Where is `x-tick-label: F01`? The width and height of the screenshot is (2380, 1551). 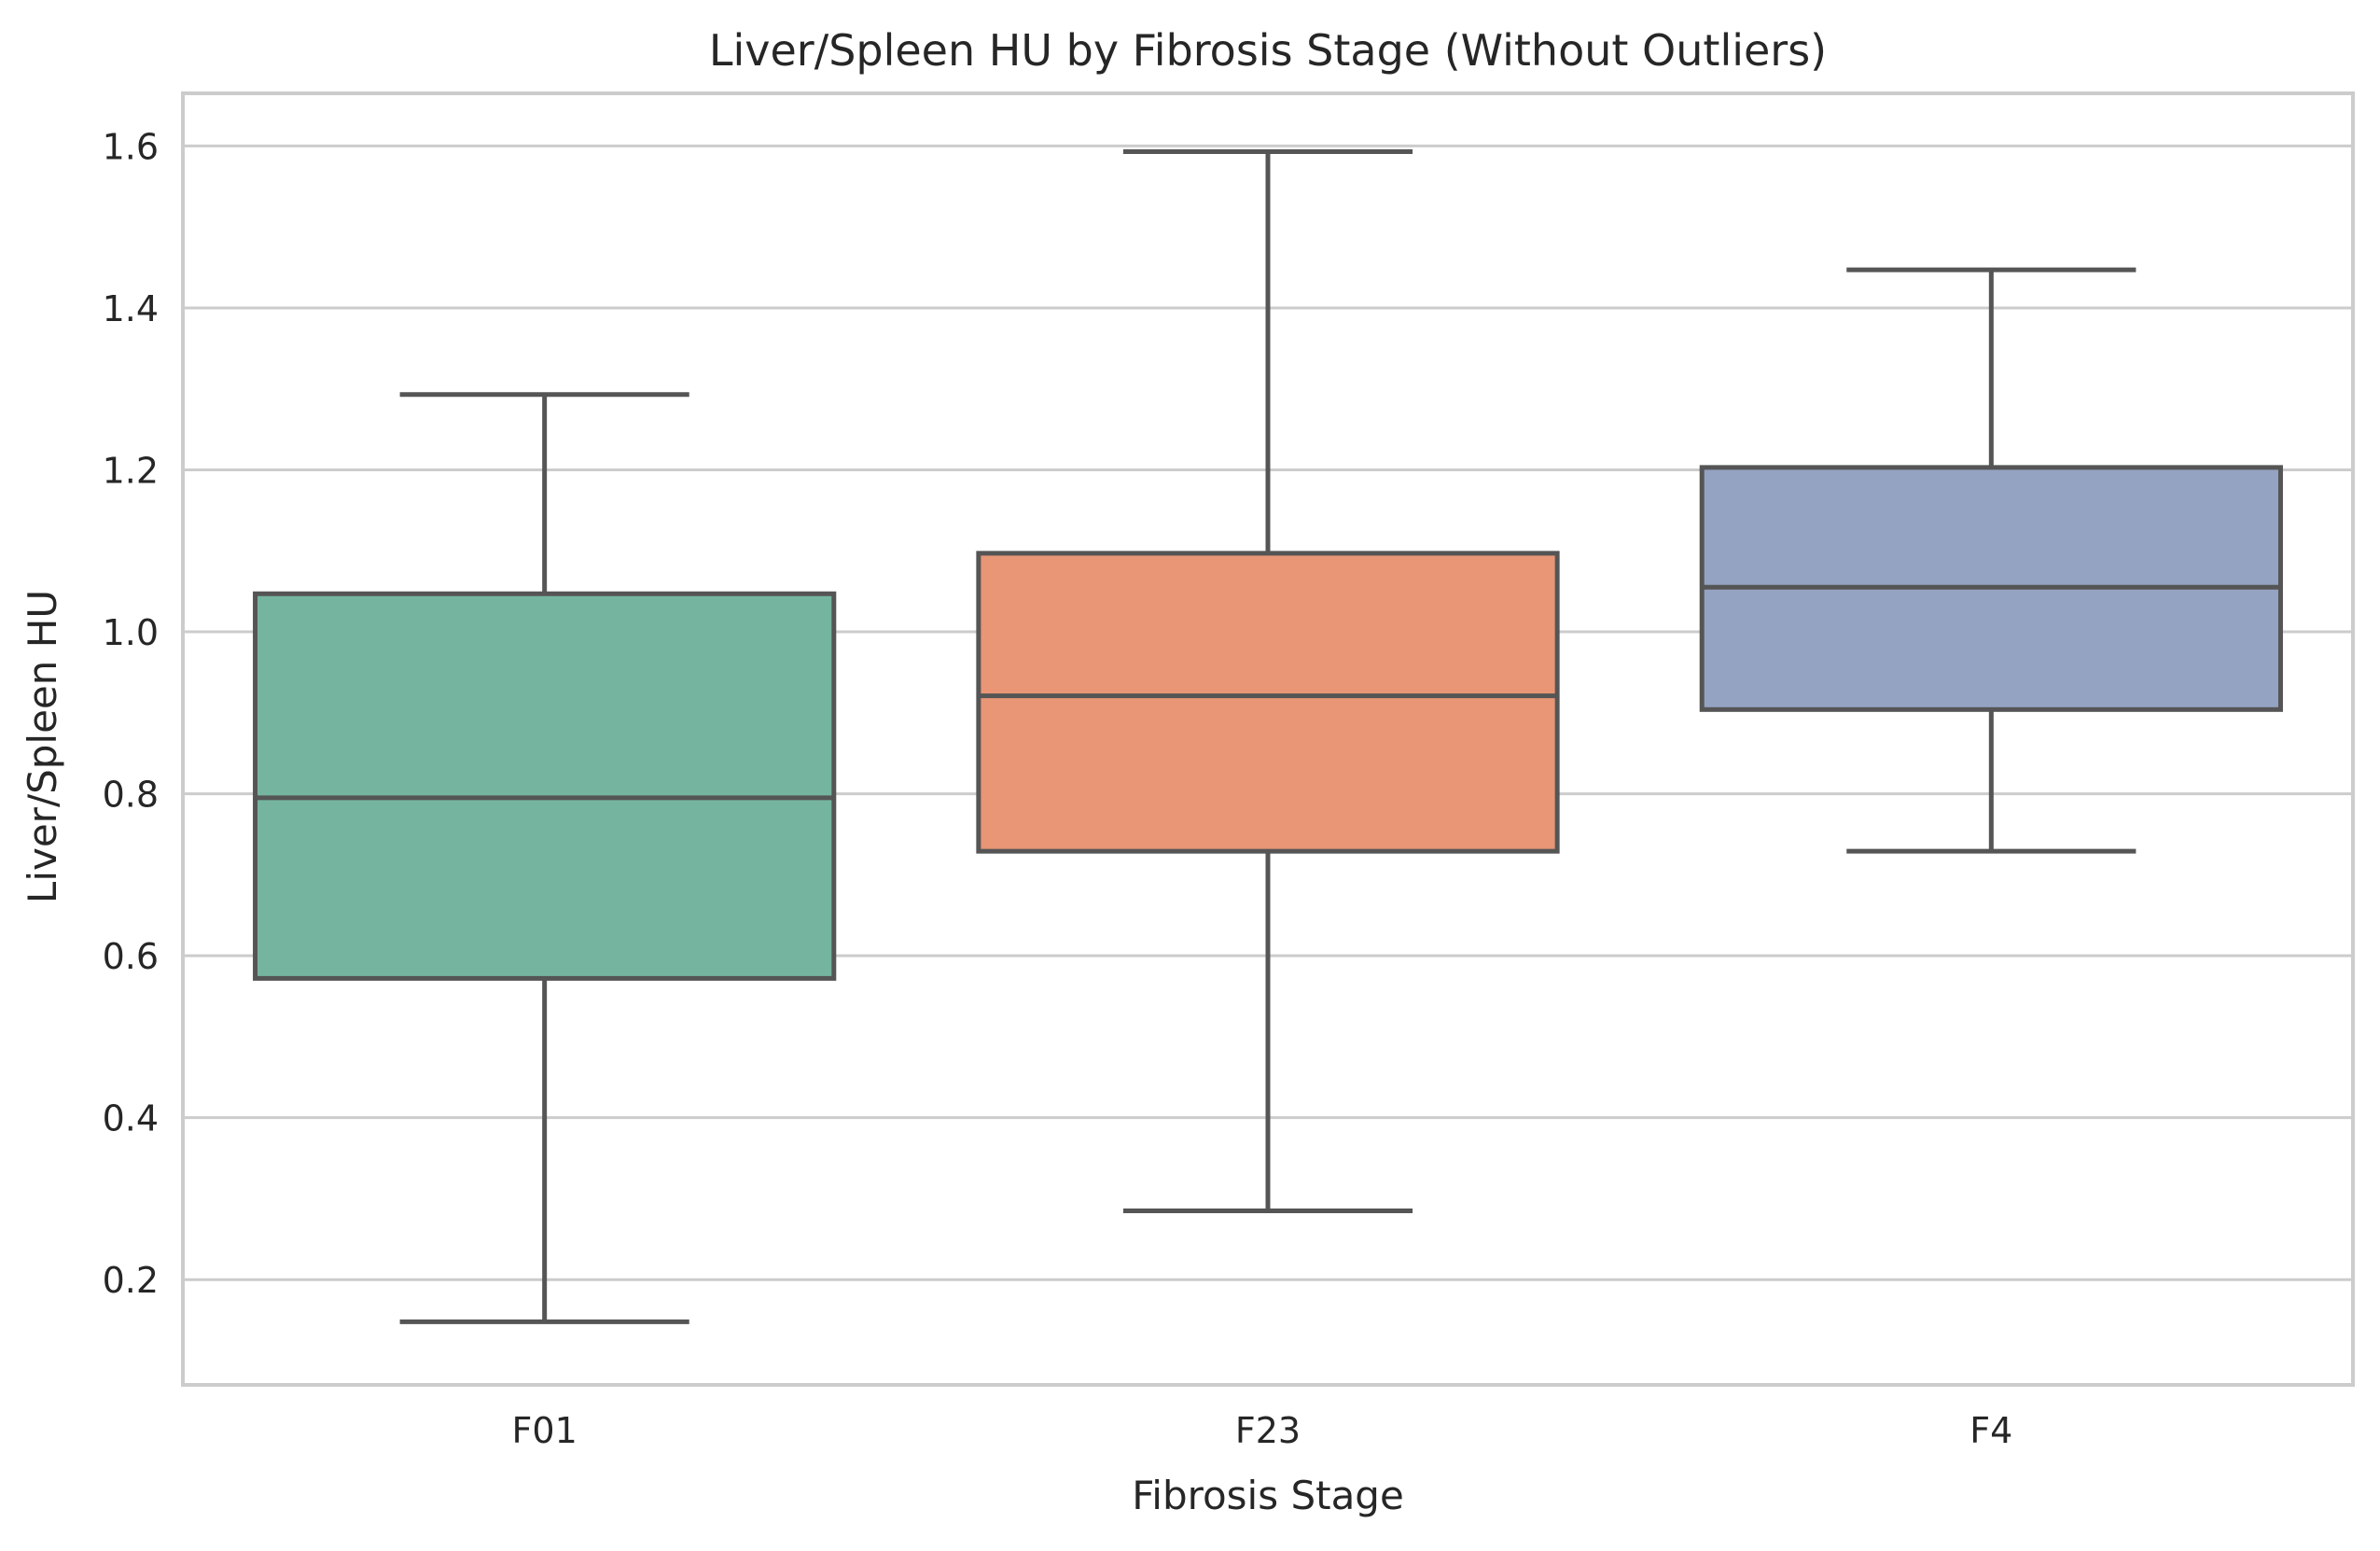 x-tick-label: F01 is located at coordinates (545, 1430).